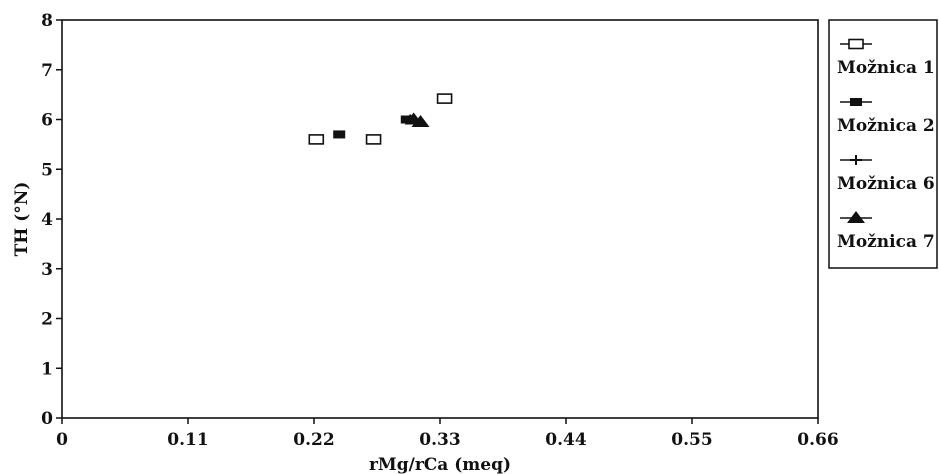  What do you see at coordinates (856, 217) in the screenshot?
I see `legend-marker-filled-triangle` at bounding box center [856, 217].